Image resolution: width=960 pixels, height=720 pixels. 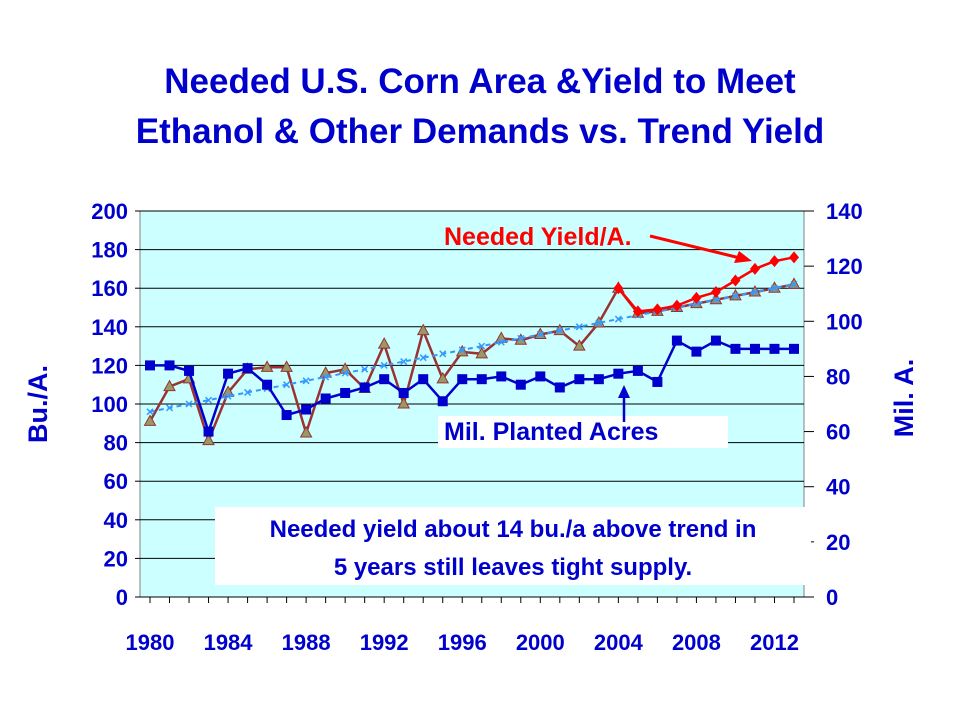 What do you see at coordinates (844, 266) in the screenshot?
I see `y-right-tick-label: 120` at bounding box center [844, 266].